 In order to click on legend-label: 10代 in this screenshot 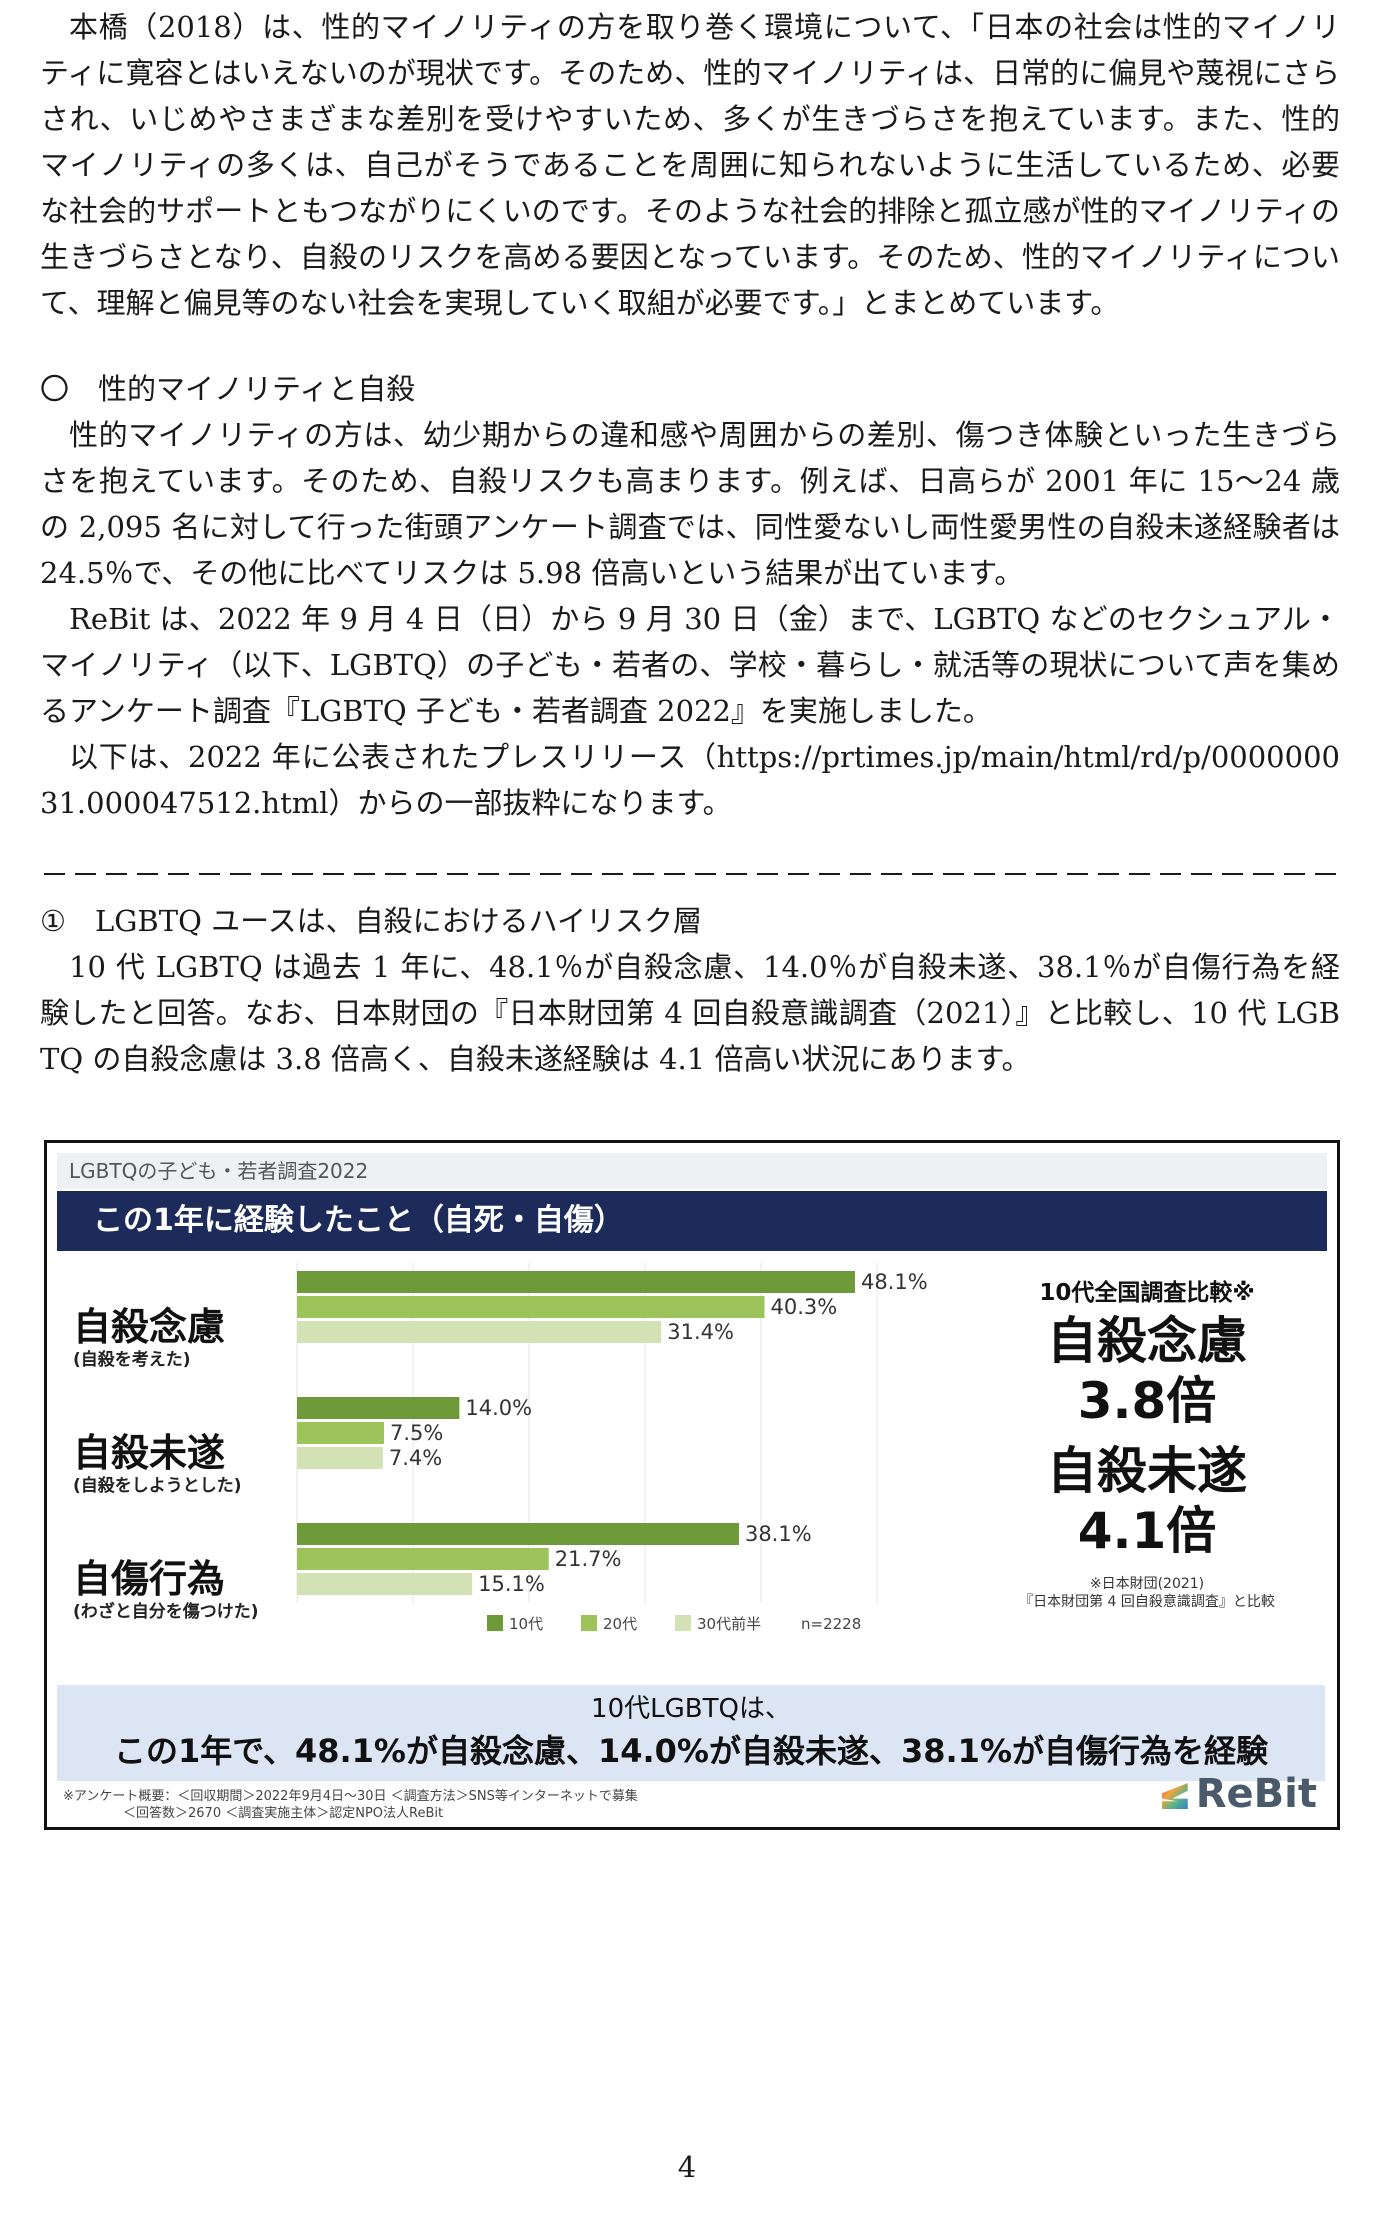, I will do `click(526, 1624)`.